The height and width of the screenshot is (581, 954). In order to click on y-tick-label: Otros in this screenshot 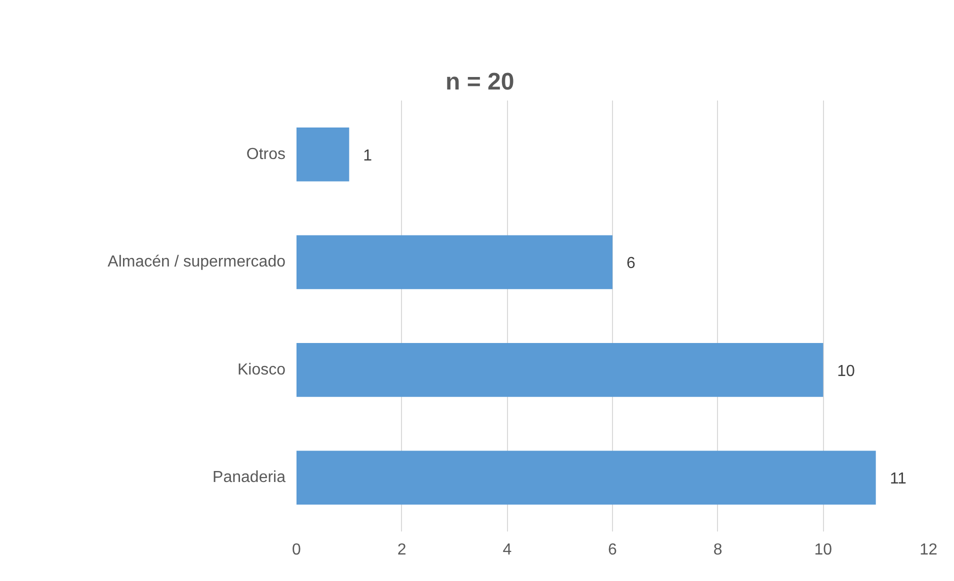, I will do `click(266, 154)`.